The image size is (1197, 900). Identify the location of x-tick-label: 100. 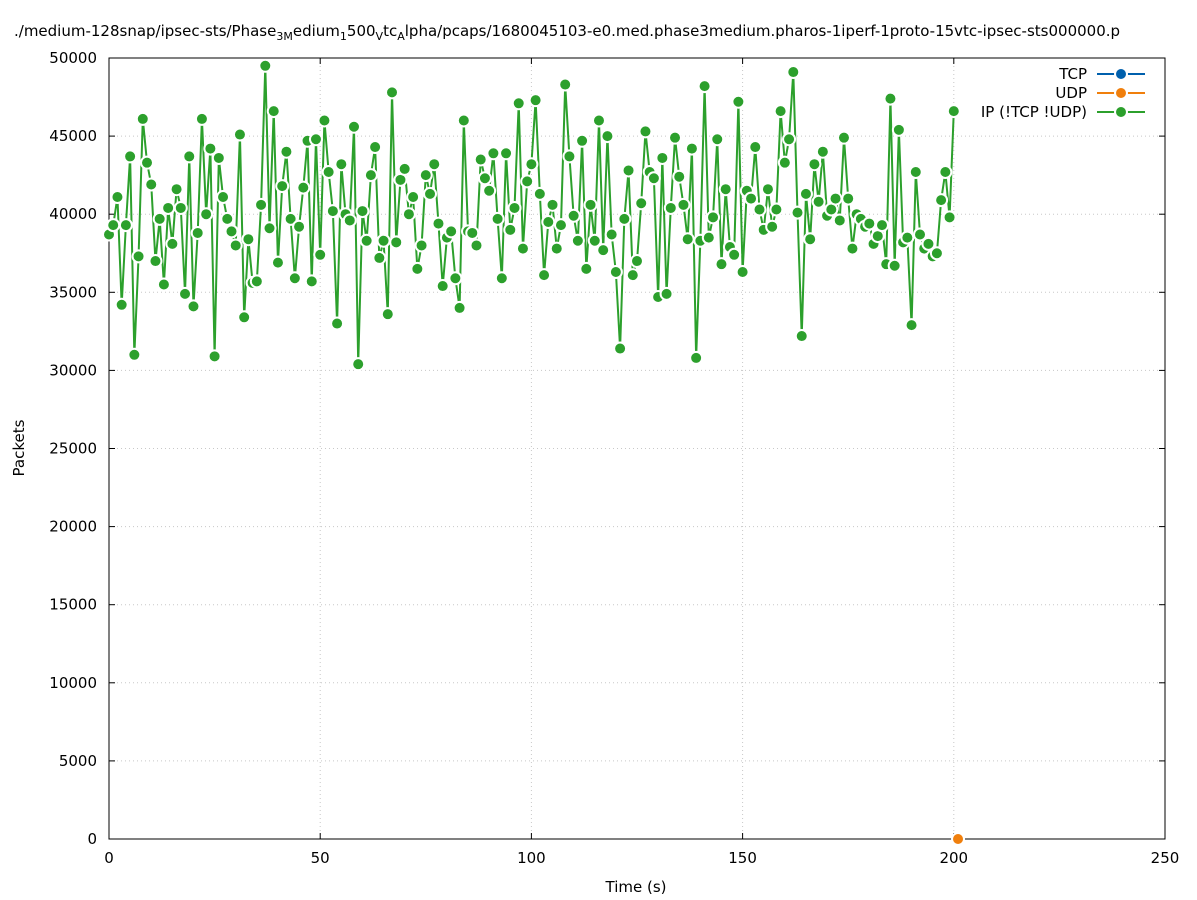
(531, 858).